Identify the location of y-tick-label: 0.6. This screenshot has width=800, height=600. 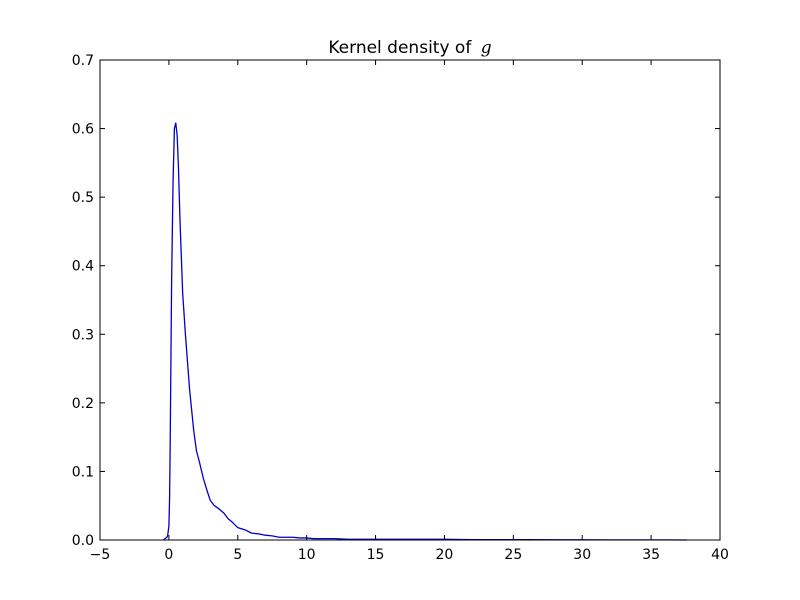
(83, 130).